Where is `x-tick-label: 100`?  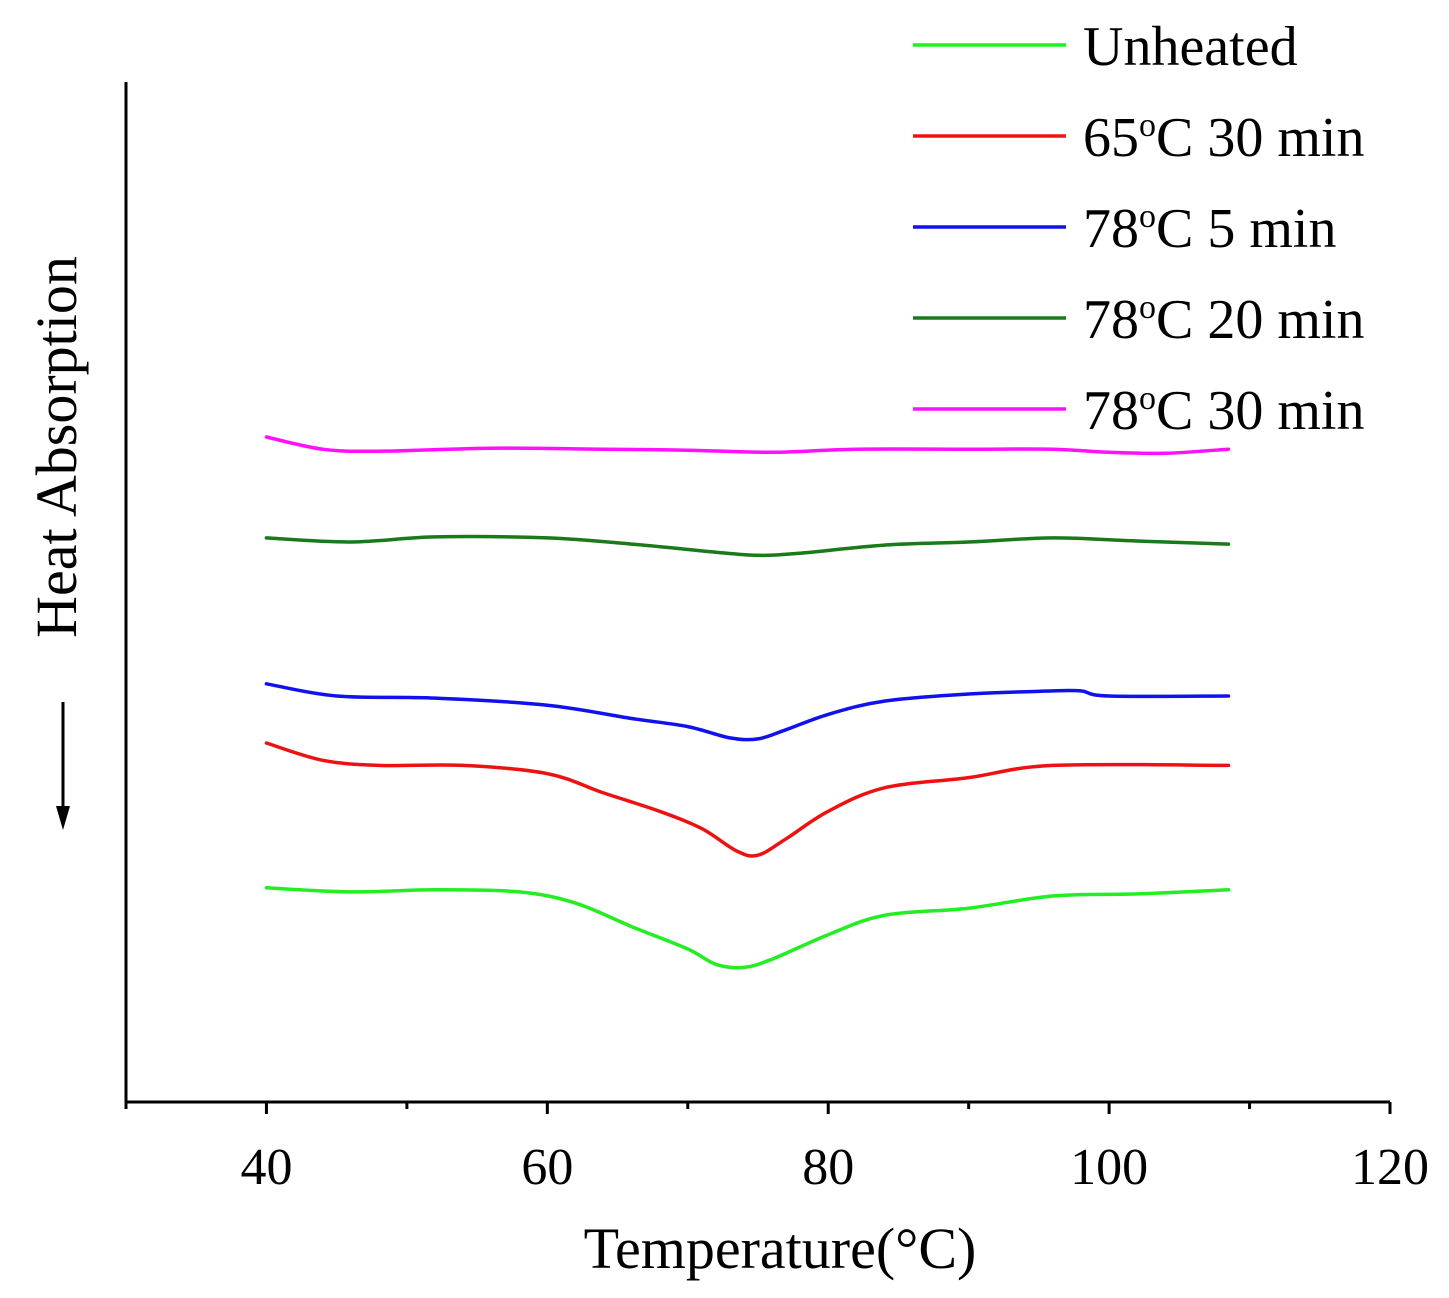 x-tick-label: 100 is located at coordinates (1109, 1167).